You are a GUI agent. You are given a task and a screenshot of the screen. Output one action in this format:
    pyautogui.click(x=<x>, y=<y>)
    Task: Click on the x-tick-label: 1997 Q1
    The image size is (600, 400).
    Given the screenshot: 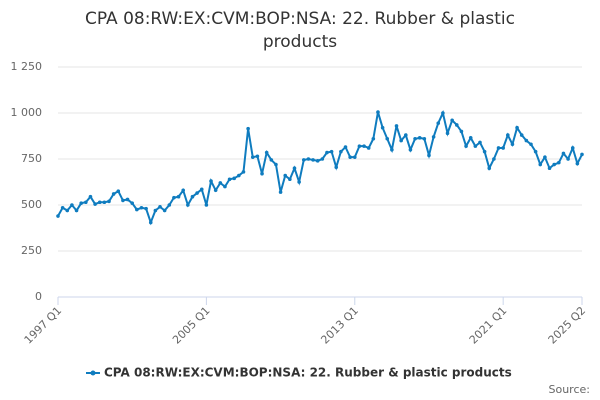 What is the action you would take?
    pyautogui.click(x=43, y=325)
    